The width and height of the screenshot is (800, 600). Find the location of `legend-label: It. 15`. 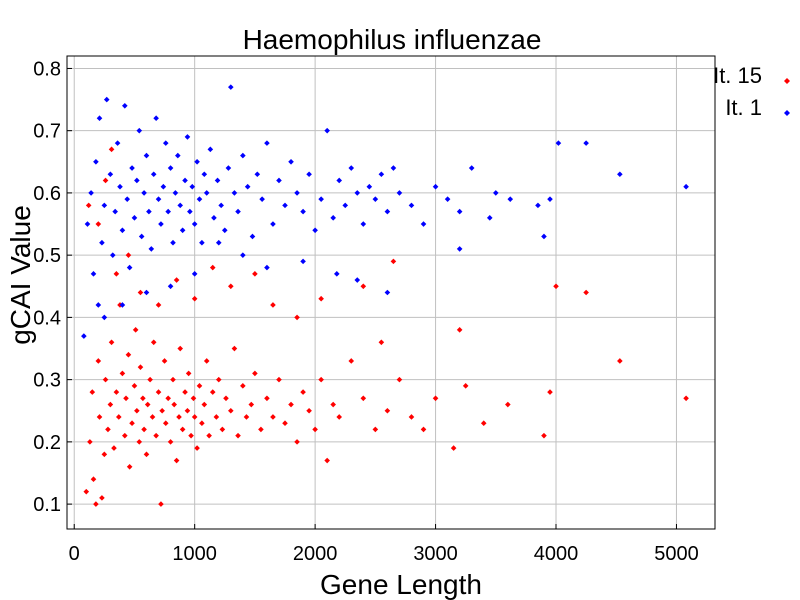

legend-label: It. 15 is located at coordinates (737, 75).